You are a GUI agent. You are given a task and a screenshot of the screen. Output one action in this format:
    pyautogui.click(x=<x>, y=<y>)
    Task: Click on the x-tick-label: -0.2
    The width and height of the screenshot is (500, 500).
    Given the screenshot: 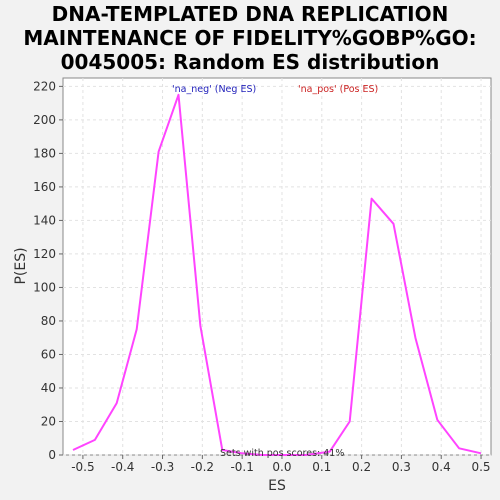 What is the action you would take?
    pyautogui.click(x=202, y=467)
    